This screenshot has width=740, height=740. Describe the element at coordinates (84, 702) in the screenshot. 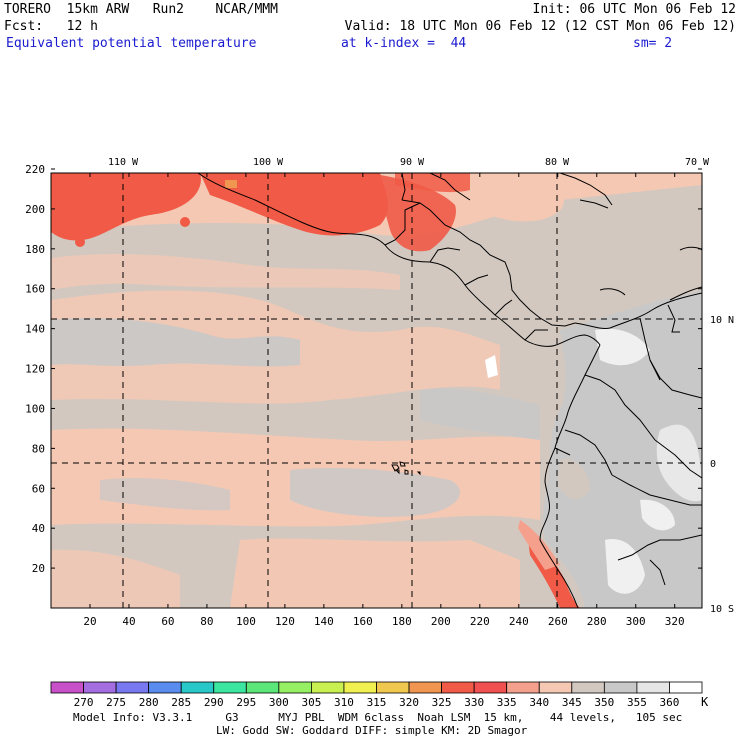

I see `colorbar-label: 270` at that location.